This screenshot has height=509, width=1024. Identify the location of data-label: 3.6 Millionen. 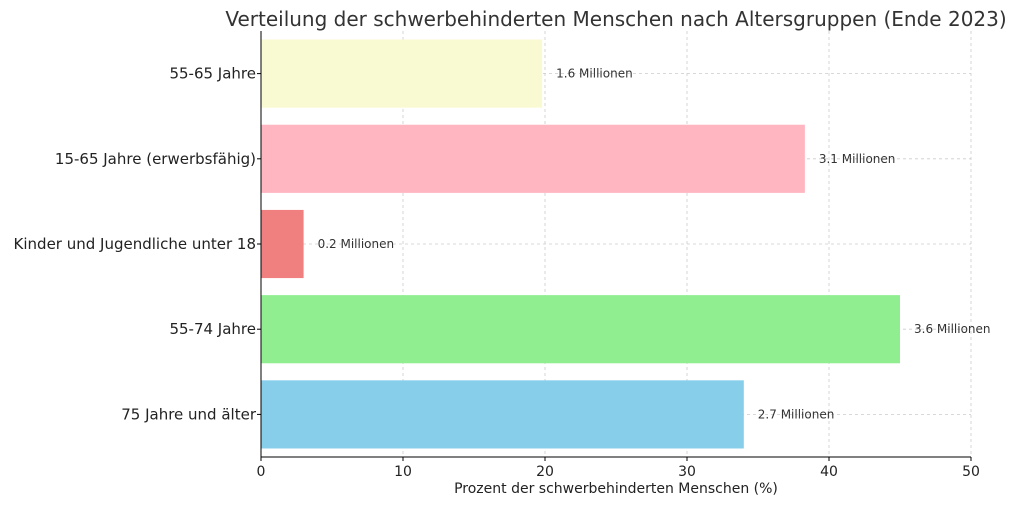
(952, 329).